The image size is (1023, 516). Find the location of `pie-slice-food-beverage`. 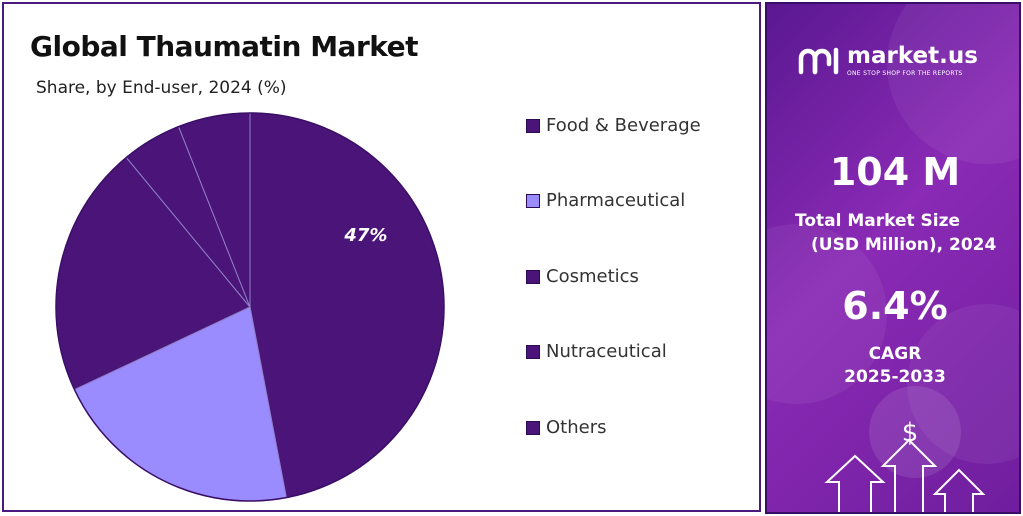

pie-slice-food-beverage is located at coordinates (347, 305).